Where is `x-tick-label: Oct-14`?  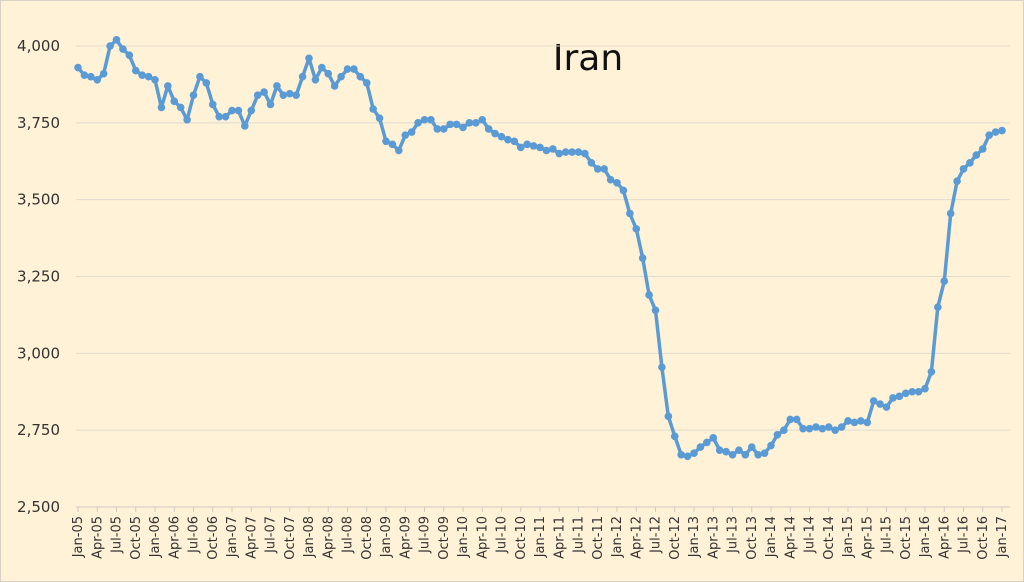 x-tick-label: Oct-14 is located at coordinates (829, 538).